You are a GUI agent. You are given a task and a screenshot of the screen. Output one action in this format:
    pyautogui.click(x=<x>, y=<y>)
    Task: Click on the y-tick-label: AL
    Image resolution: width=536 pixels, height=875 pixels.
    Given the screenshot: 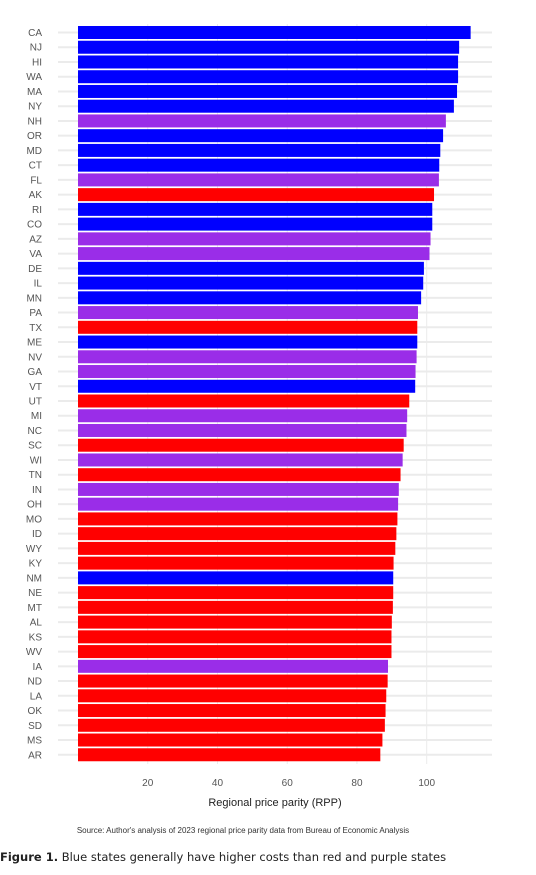 What is the action you would take?
    pyautogui.click(x=36, y=623)
    